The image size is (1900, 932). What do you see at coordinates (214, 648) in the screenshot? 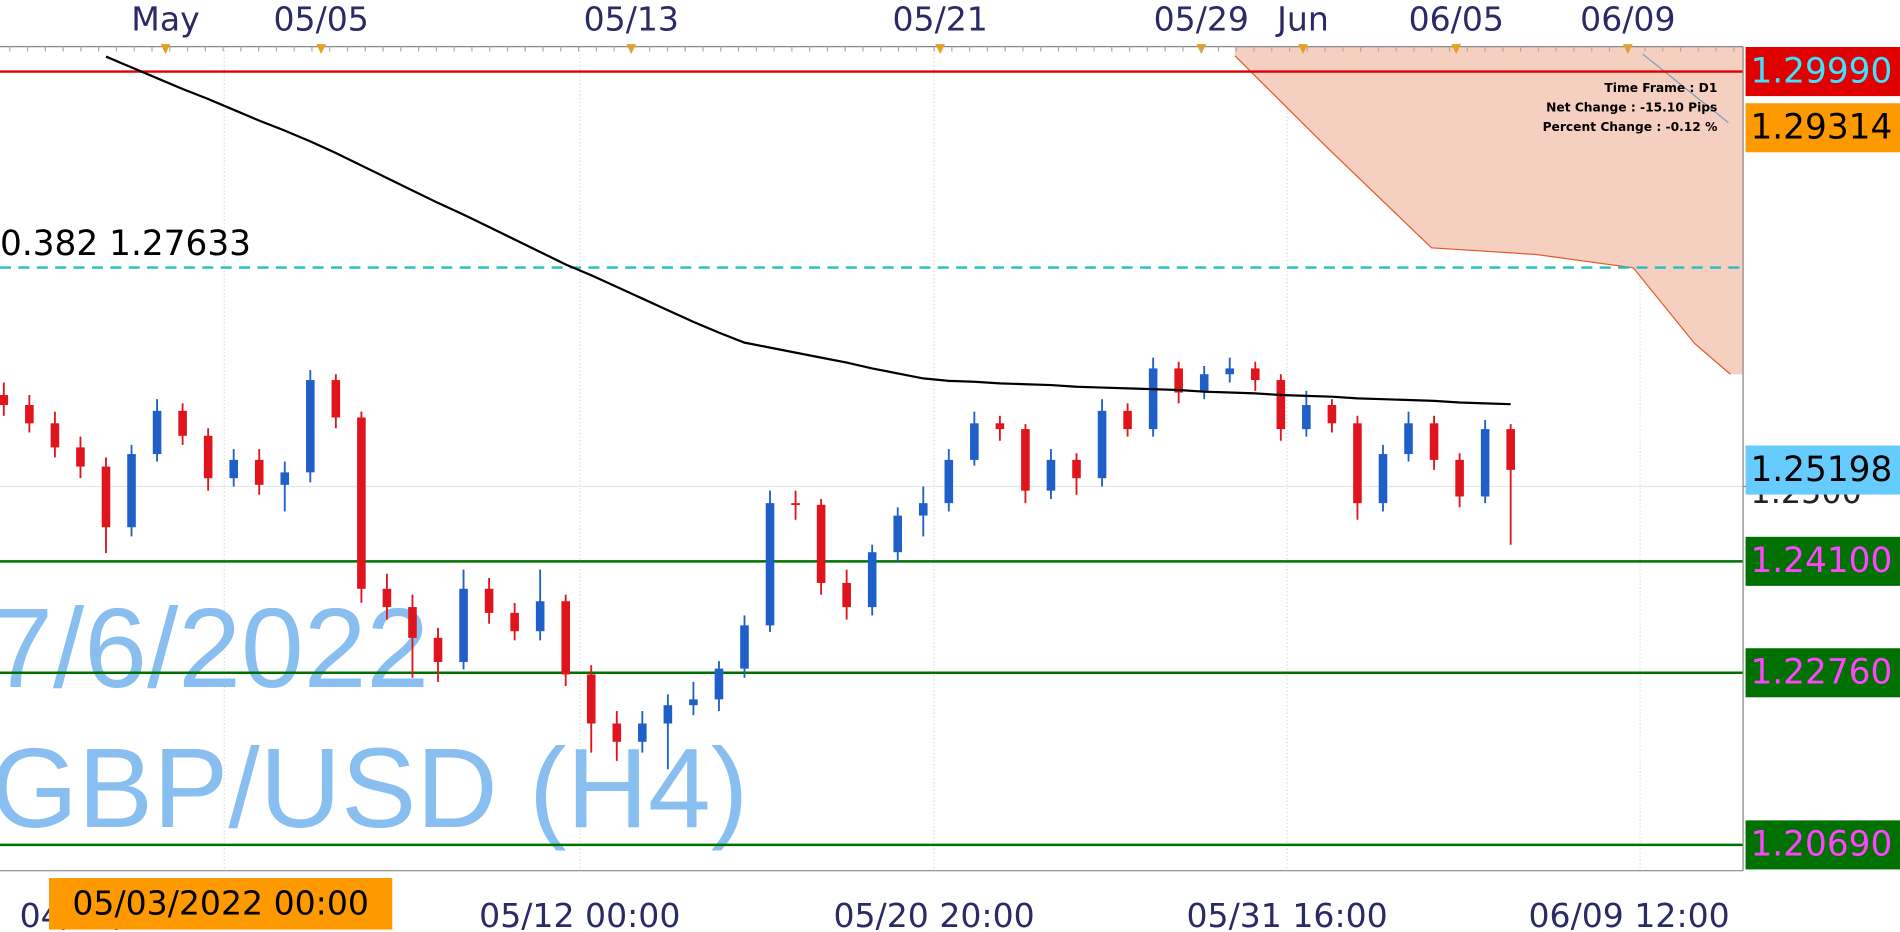
I see `watermark: 7/6/2022` at bounding box center [214, 648].